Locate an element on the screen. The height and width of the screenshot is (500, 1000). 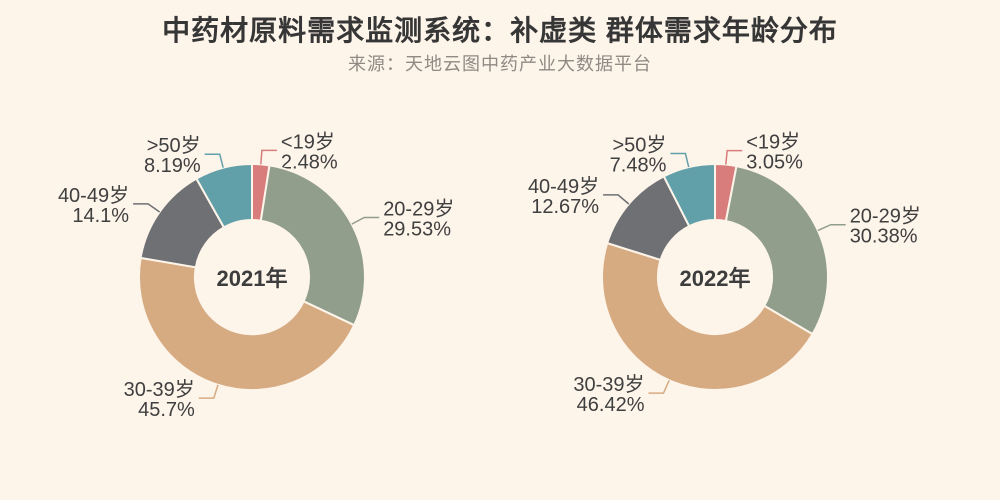
slice-label-value: 2.48% is located at coordinates (309, 162).